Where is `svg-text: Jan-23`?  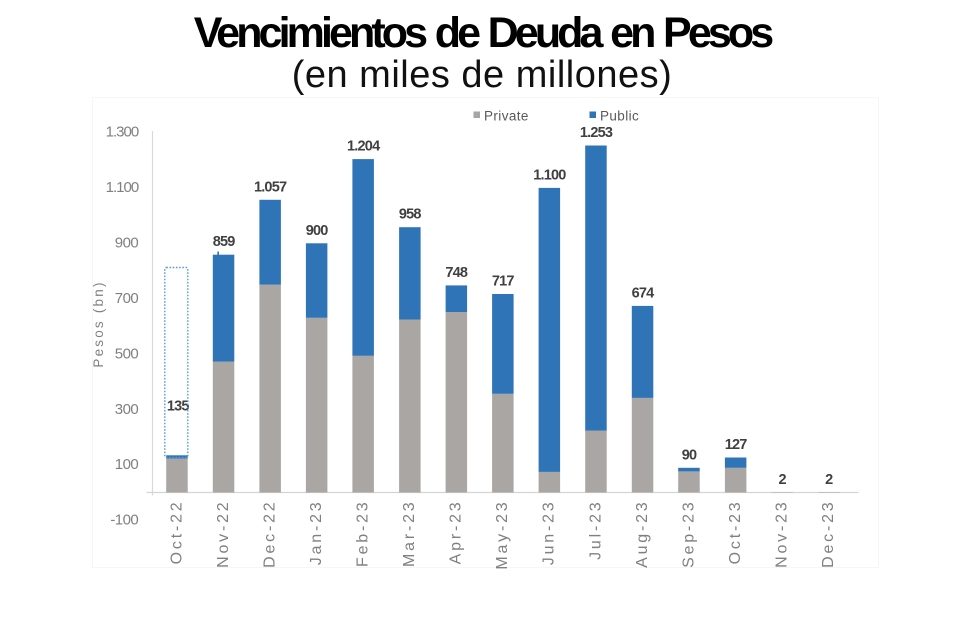 svg-text: Jan-23 is located at coordinates (316, 533).